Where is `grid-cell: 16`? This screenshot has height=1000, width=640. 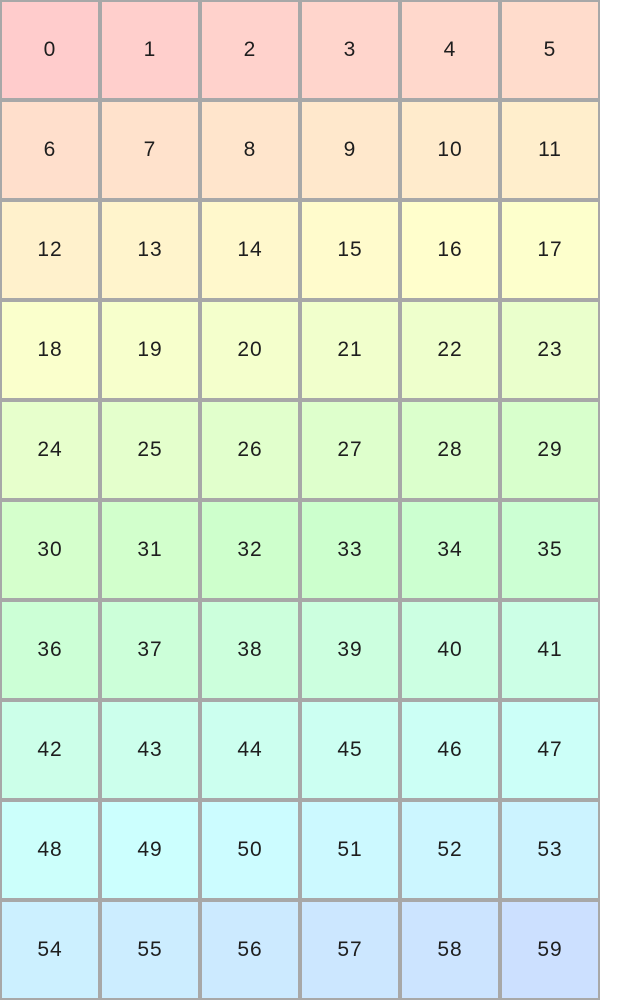 grid-cell: 16 is located at coordinates (450, 250).